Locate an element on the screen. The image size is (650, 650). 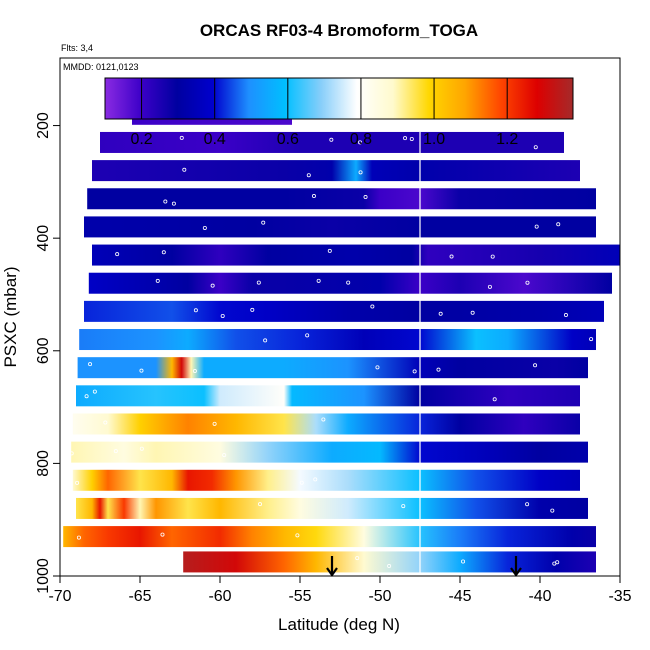
colorbar-tick-label: 0.2 is located at coordinates (141, 139).